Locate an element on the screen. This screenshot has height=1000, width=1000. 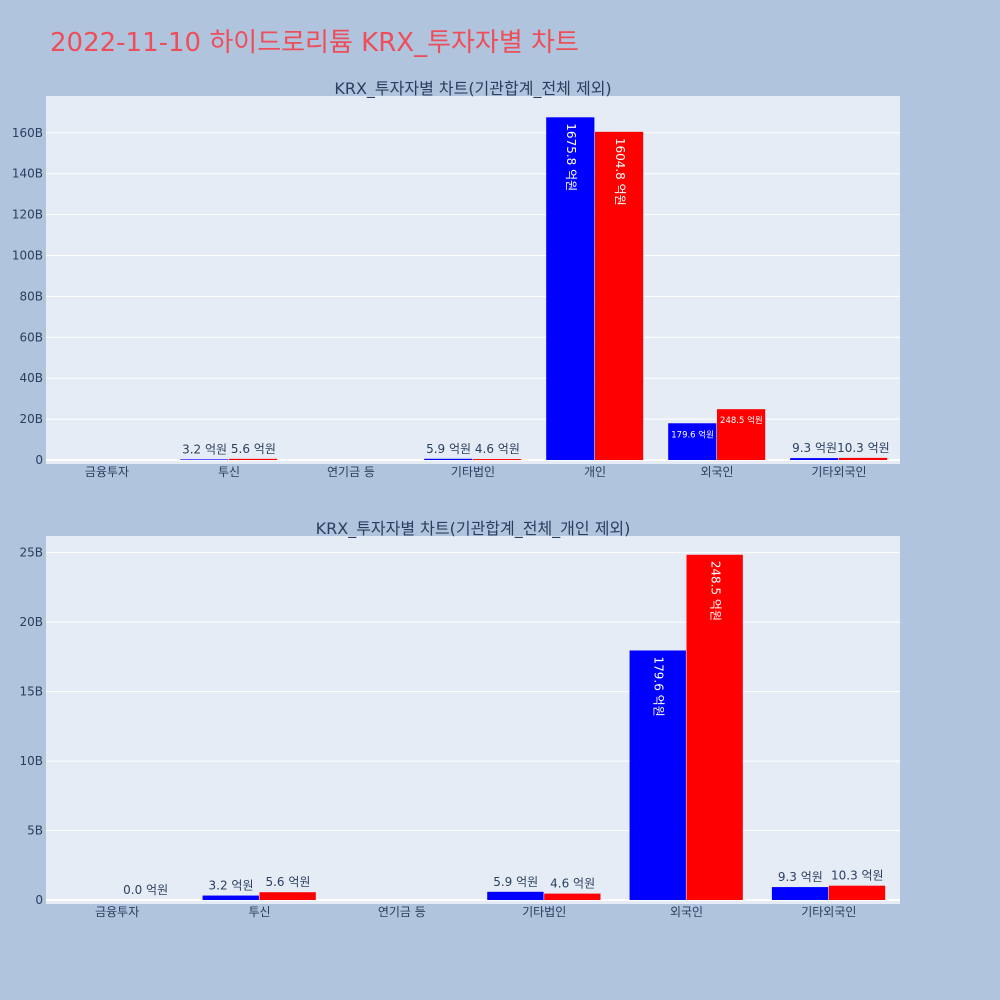
chart-title: KRX_투자자별 차트(기관합계_전체_개인 제외) is located at coordinates (473, 529).